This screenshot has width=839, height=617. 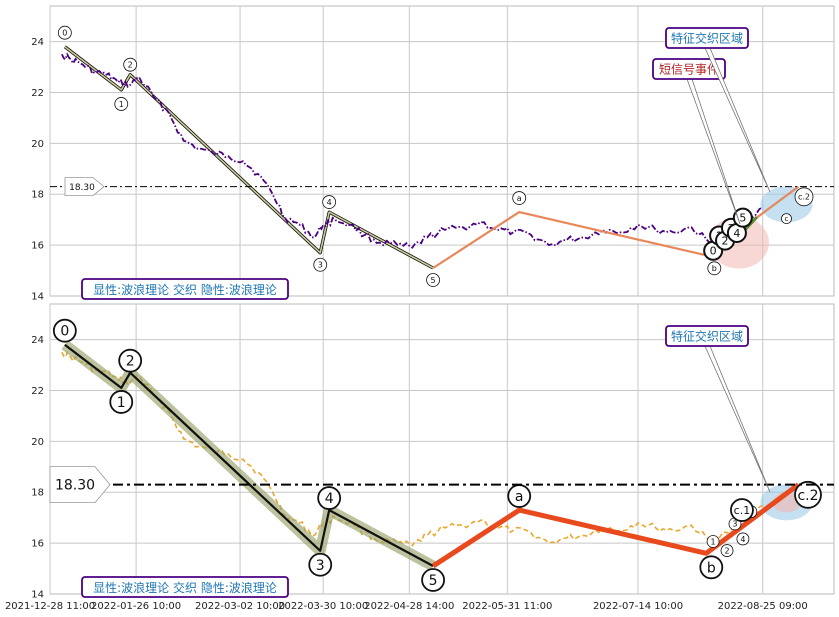 I want to click on y-tick-label: 18, so click(x=37, y=493).